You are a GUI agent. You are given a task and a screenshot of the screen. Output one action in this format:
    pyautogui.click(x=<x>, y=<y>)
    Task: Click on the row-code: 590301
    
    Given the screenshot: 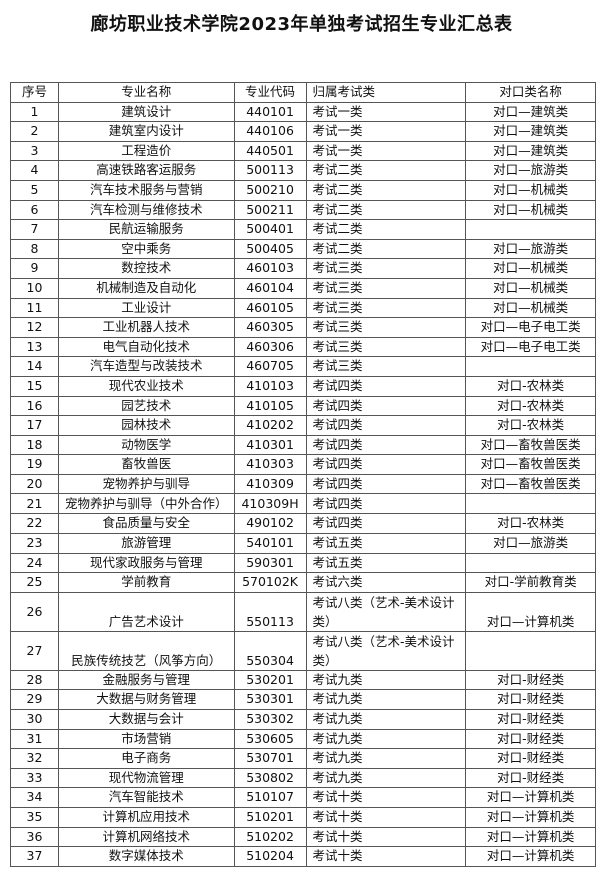 What is the action you would take?
    pyautogui.click(x=270, y=563)
    